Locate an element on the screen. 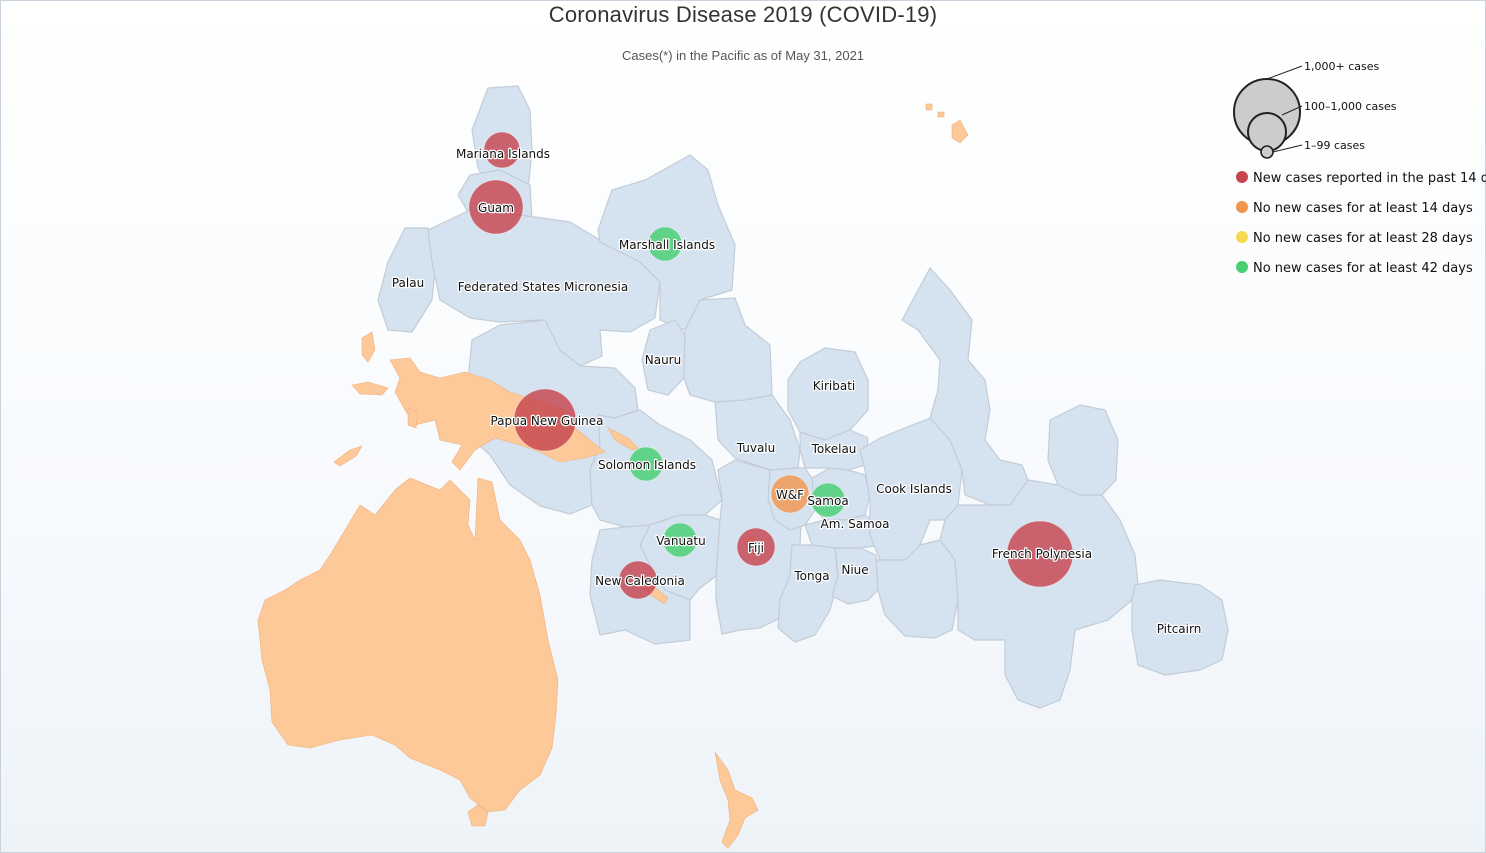 The image size is (1486, 853). label-tuvalu: Tuvalu is located at coordinates (756, 448).